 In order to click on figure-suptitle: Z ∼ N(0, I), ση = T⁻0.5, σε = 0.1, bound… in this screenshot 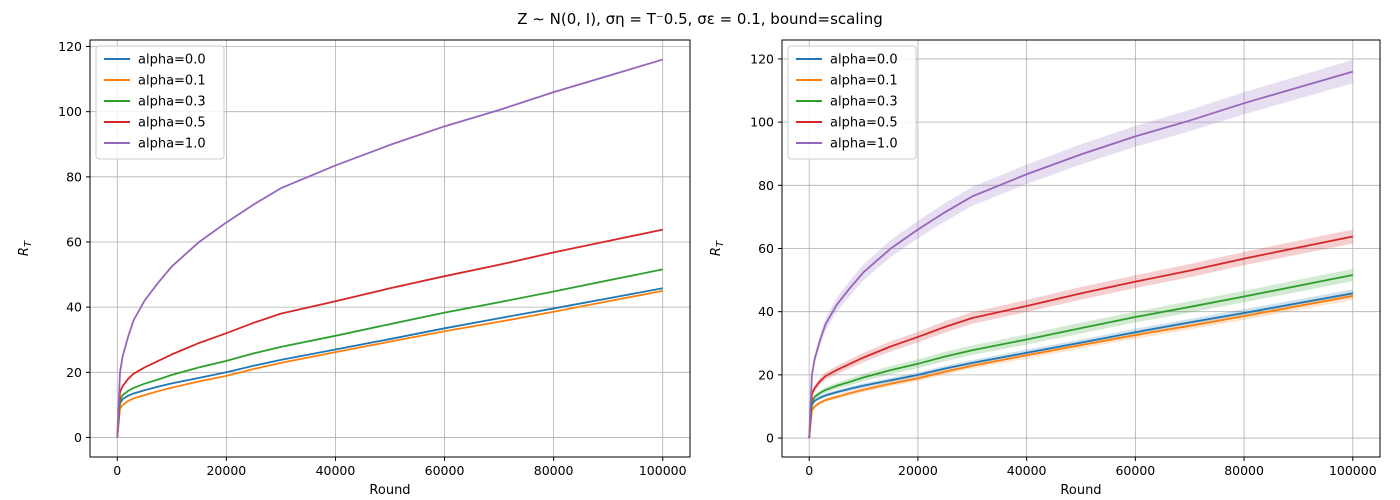, I will do `click(699, 19)`.